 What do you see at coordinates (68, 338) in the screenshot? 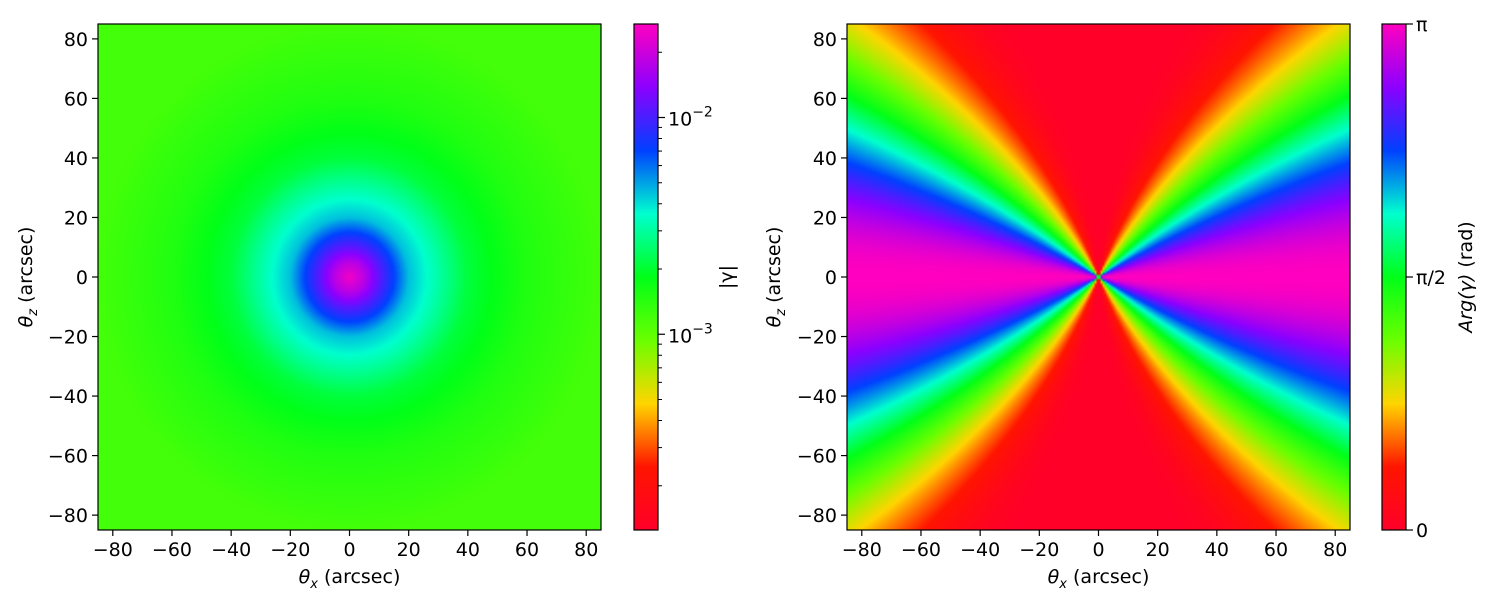
I see `left-y-tick-label: −20` at bounding box center [68, 338].